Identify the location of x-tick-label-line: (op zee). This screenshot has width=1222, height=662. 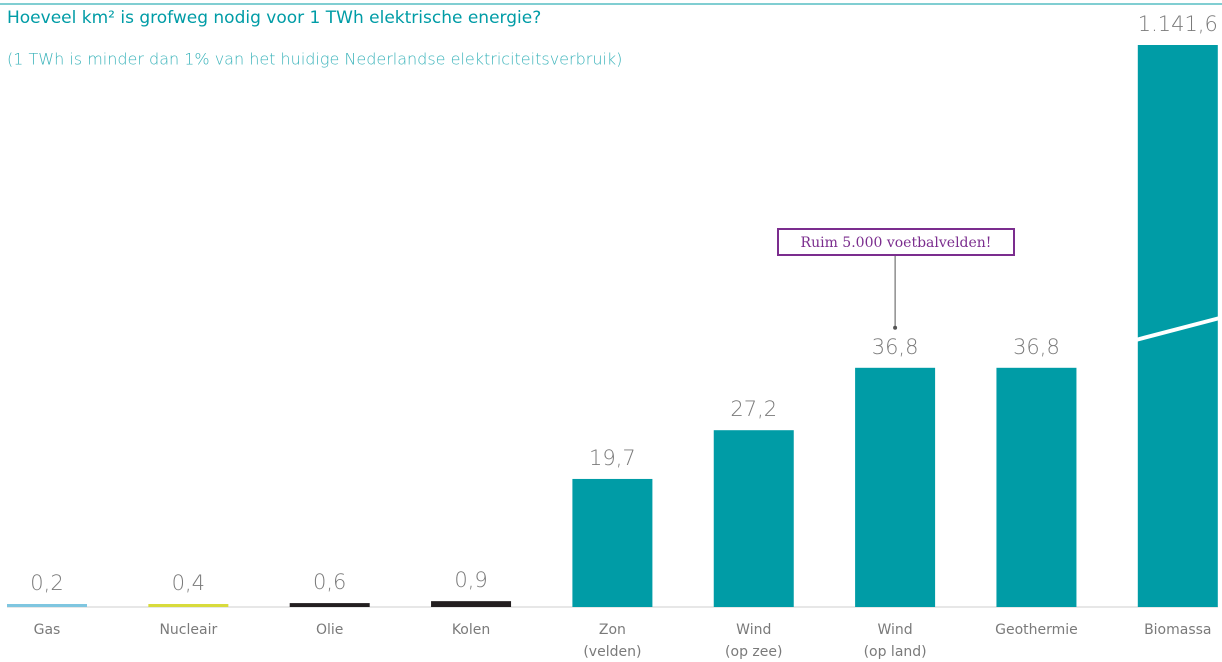
(753, 652).